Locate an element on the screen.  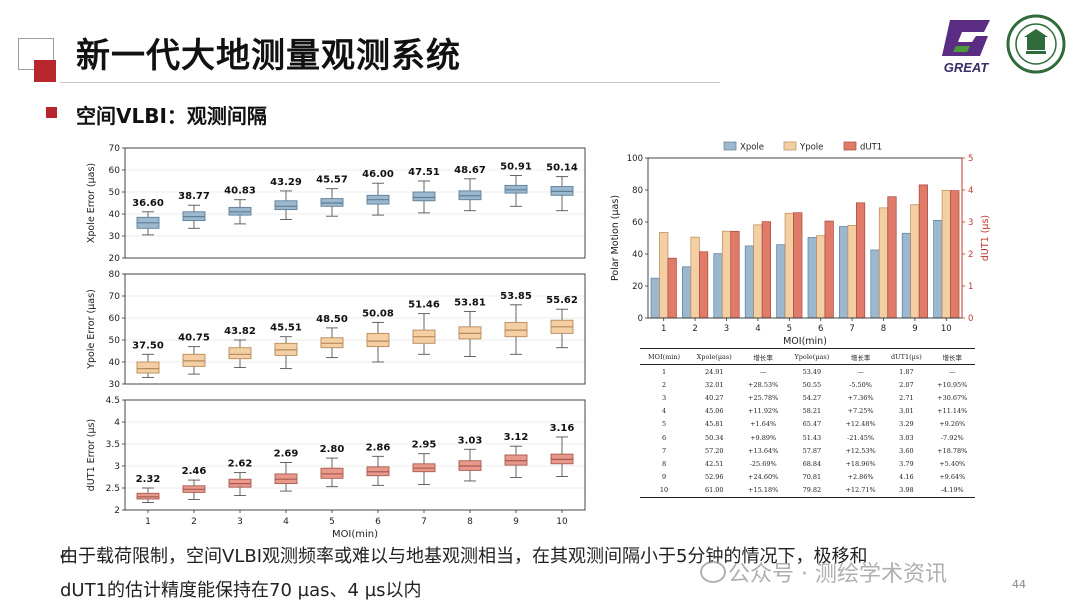
x-tick-label: 7 is located at coordinates (424, 522).